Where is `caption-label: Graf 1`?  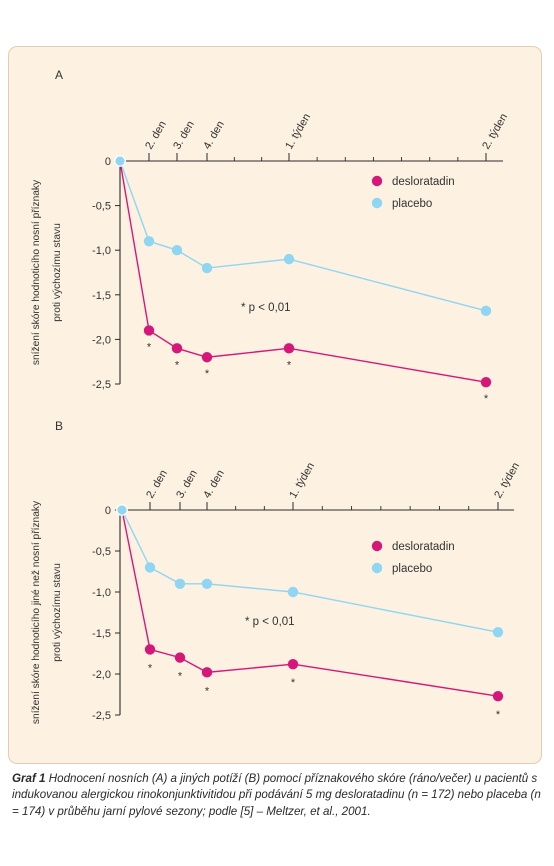
caption-label: Graf 1 is located at coordinates (29, 778).